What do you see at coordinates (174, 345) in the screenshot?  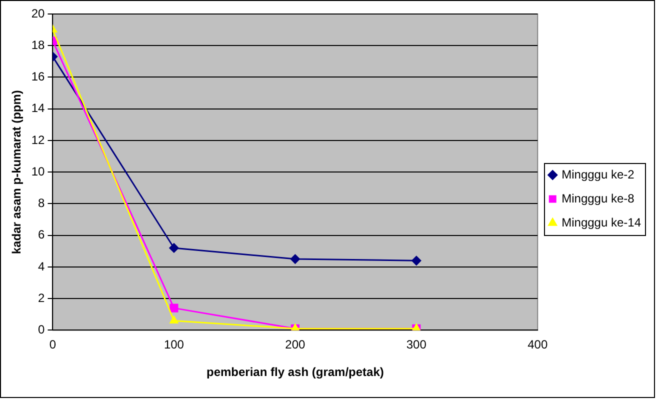 I see `x-tick-label: 100` at bounding box center [174, 345].